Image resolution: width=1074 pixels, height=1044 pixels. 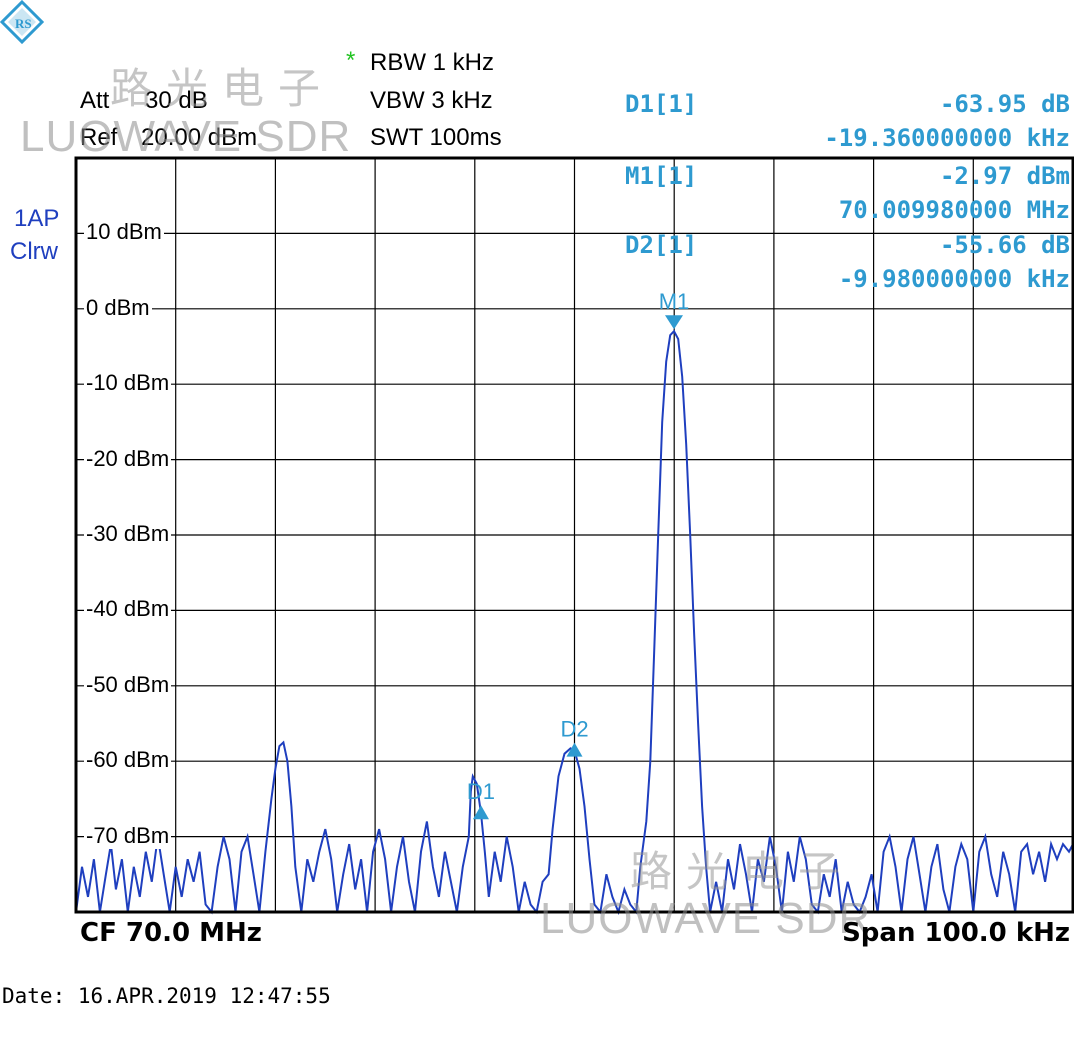 What do you see at coordinates (954, 279) in the screenshot?
I see `d2-readout-freq: -9.980000000 kHz` at bounding box center [954, 279].